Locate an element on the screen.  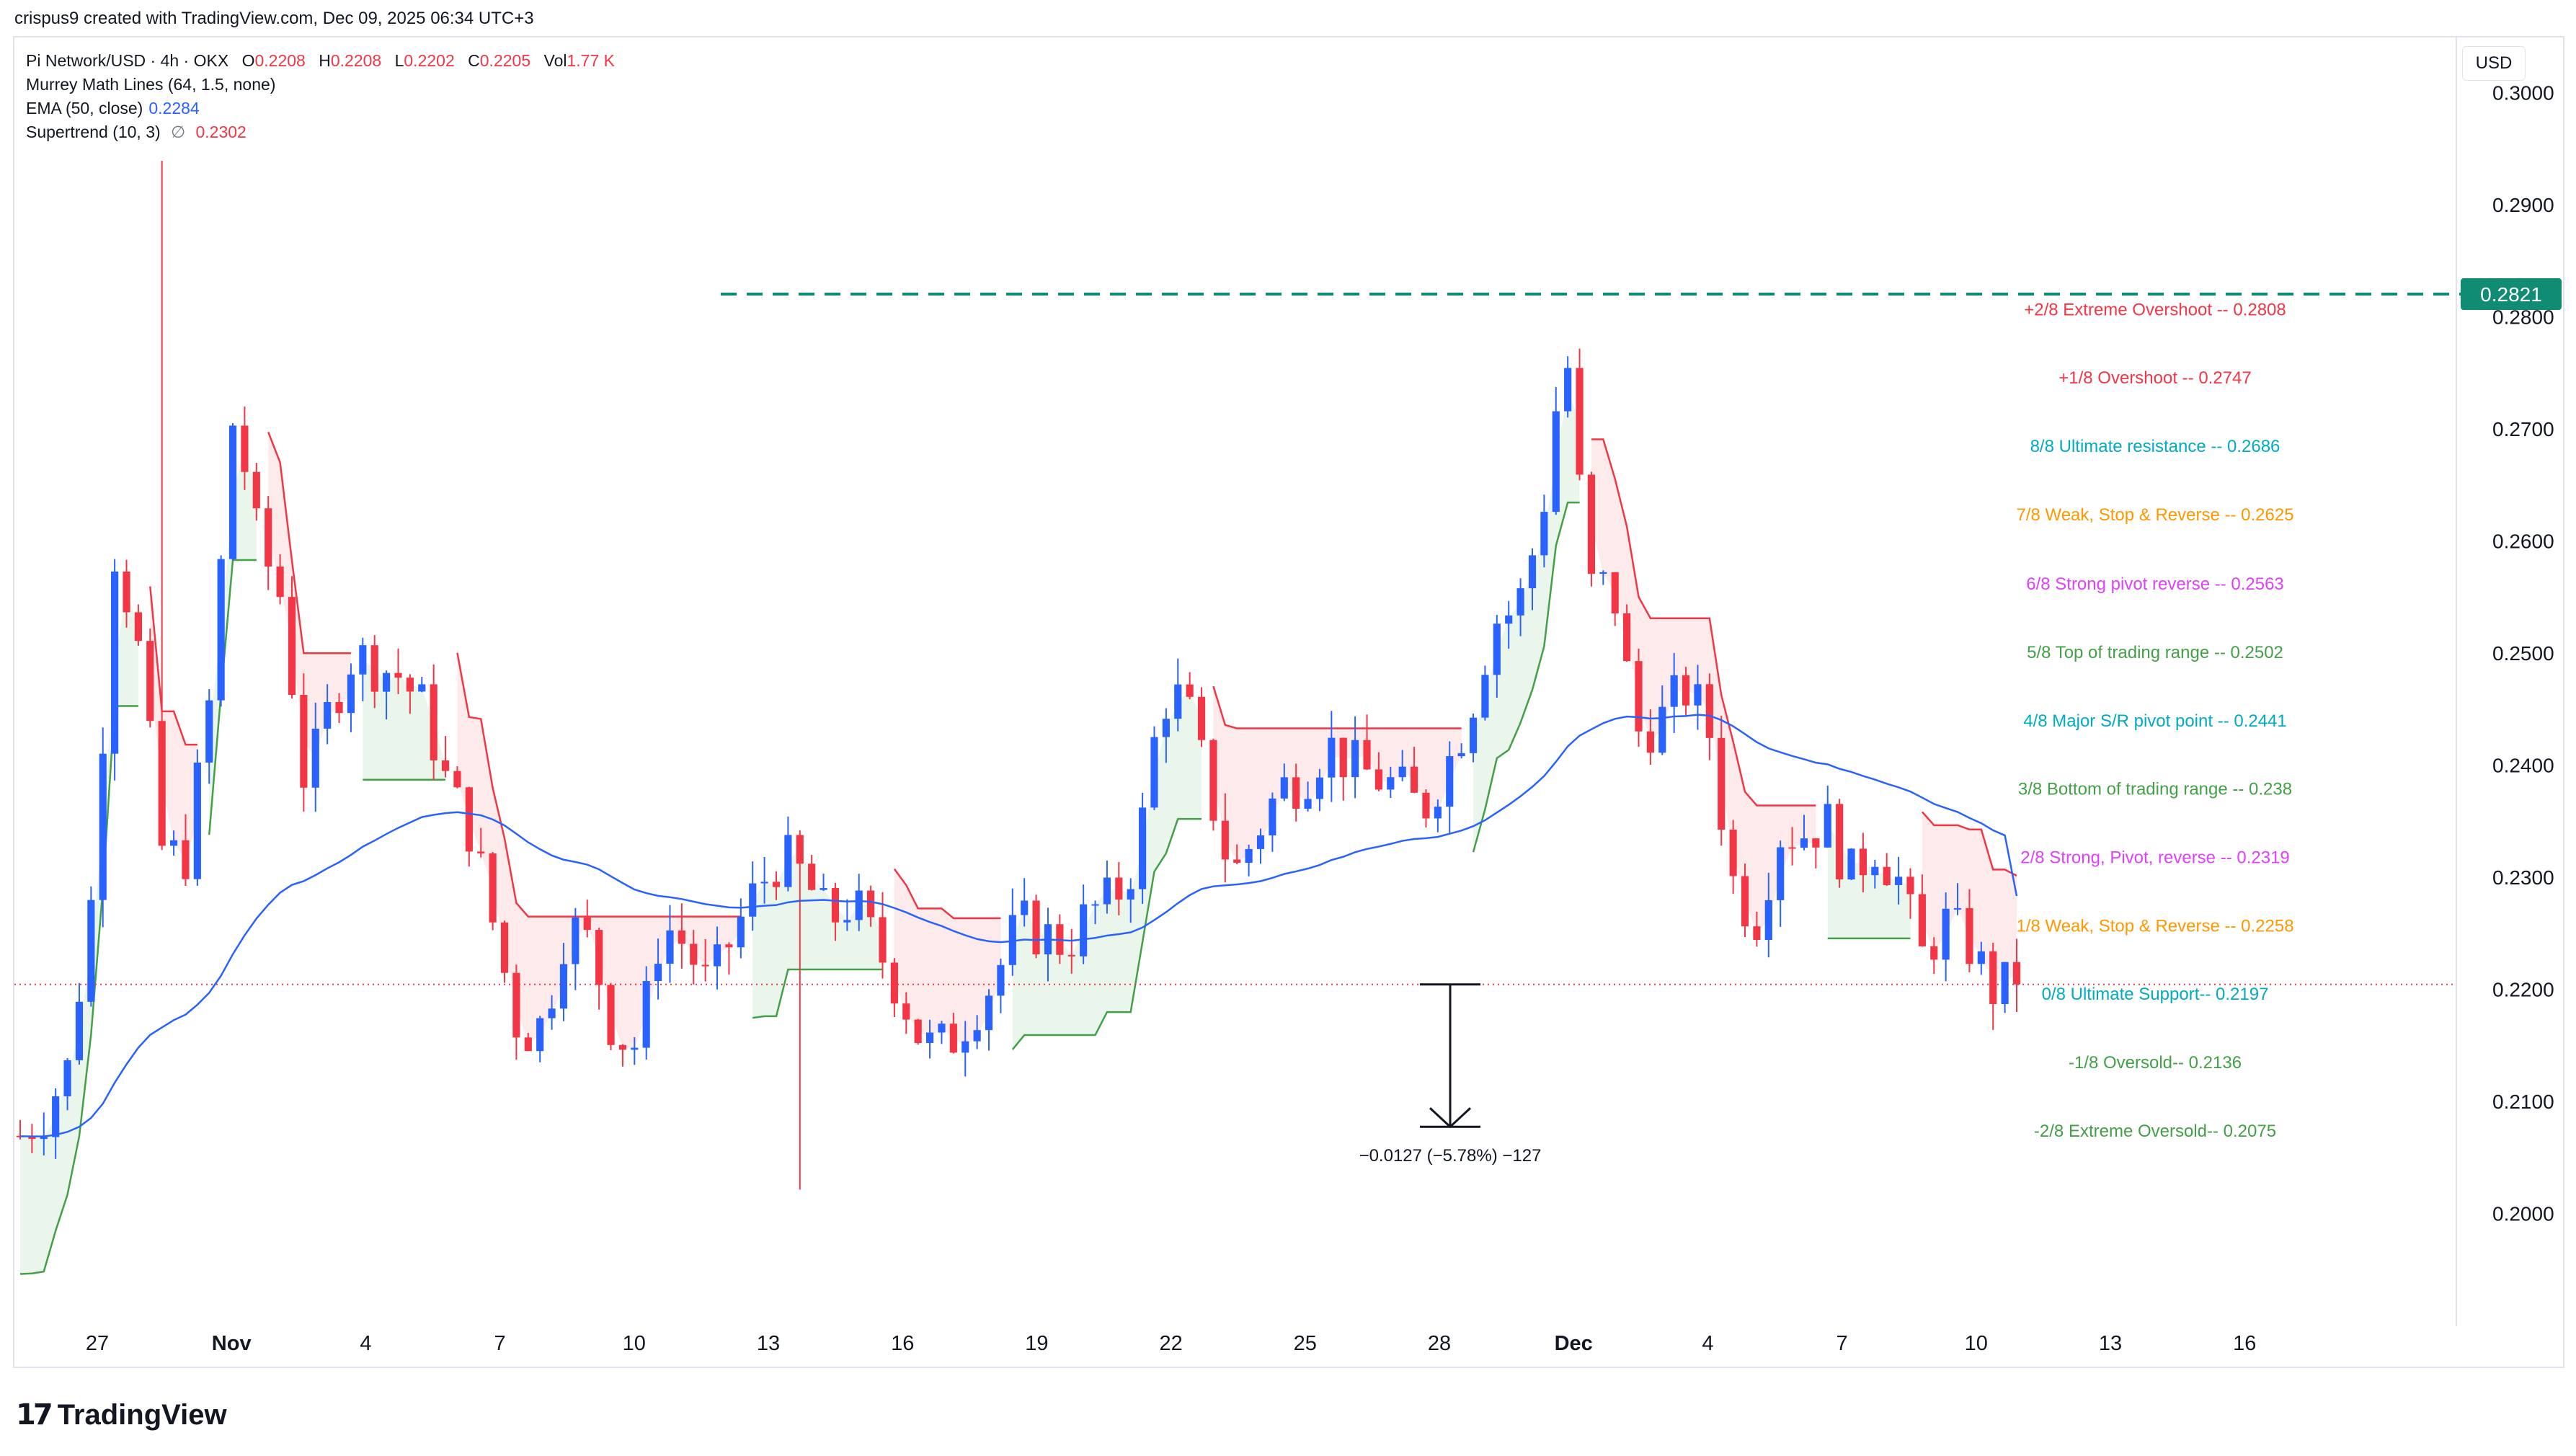
hidden-icon: ∅ is located at coordinates (178, 132).